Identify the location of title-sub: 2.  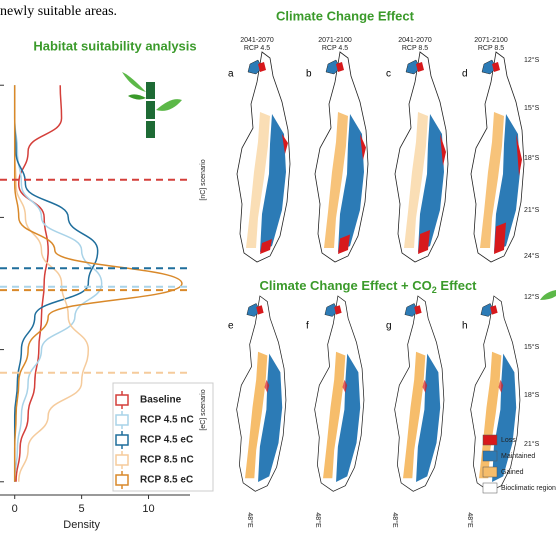
(434, 290).